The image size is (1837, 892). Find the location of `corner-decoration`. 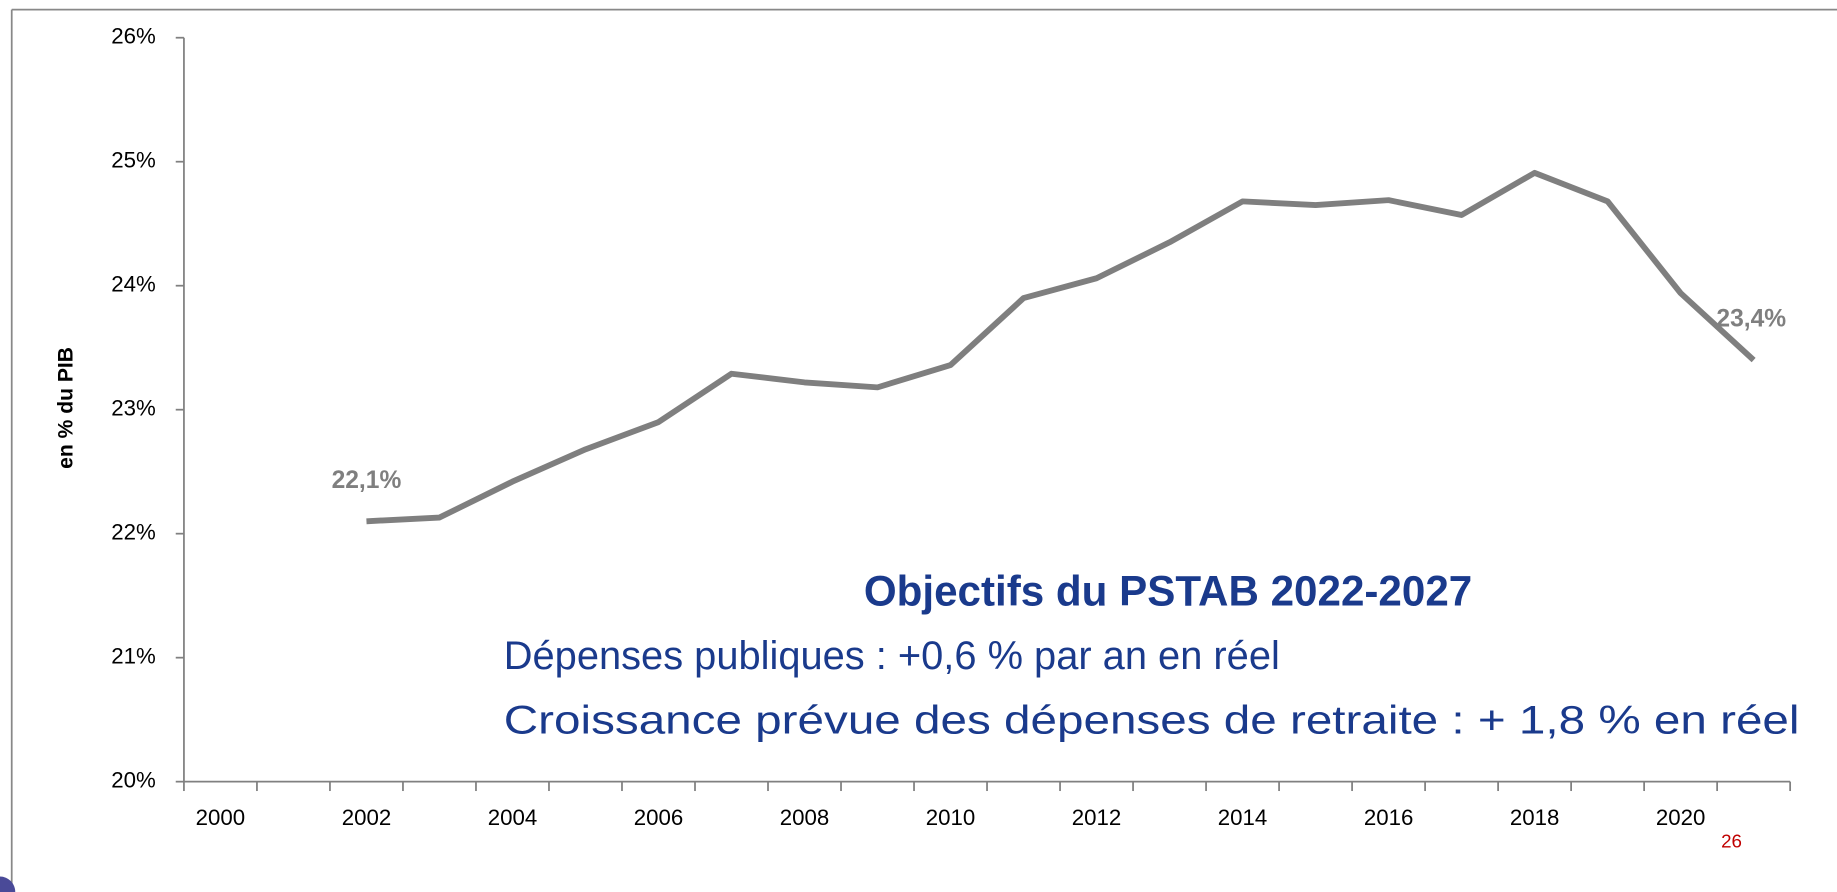

corner-decoration is located at coordinates (8, 884).